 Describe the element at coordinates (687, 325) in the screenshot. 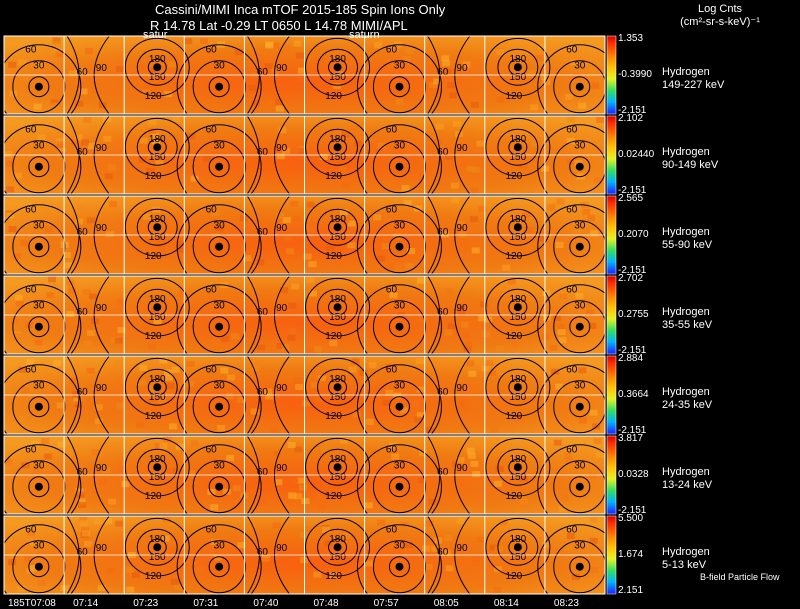

I see `row-energy: 35-55 keV` at that location.